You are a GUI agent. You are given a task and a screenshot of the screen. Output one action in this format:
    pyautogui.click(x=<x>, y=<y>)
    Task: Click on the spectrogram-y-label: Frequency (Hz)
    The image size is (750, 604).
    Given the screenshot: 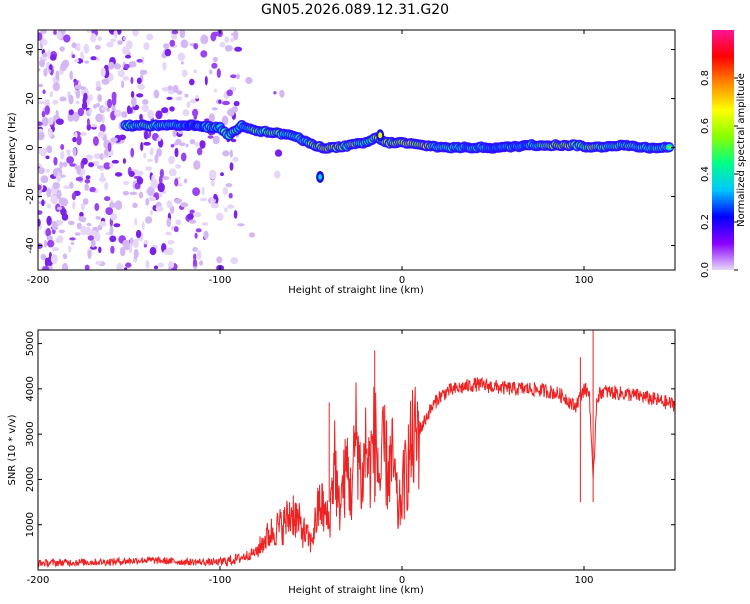 What is the action you would take?
    pyautogui.click(x=12, y=150)
    